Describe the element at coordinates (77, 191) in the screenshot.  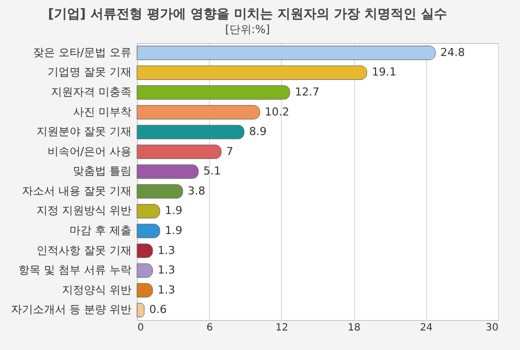
I see `y-tick-label: 자소서 내용 잘못 기재` at that location.